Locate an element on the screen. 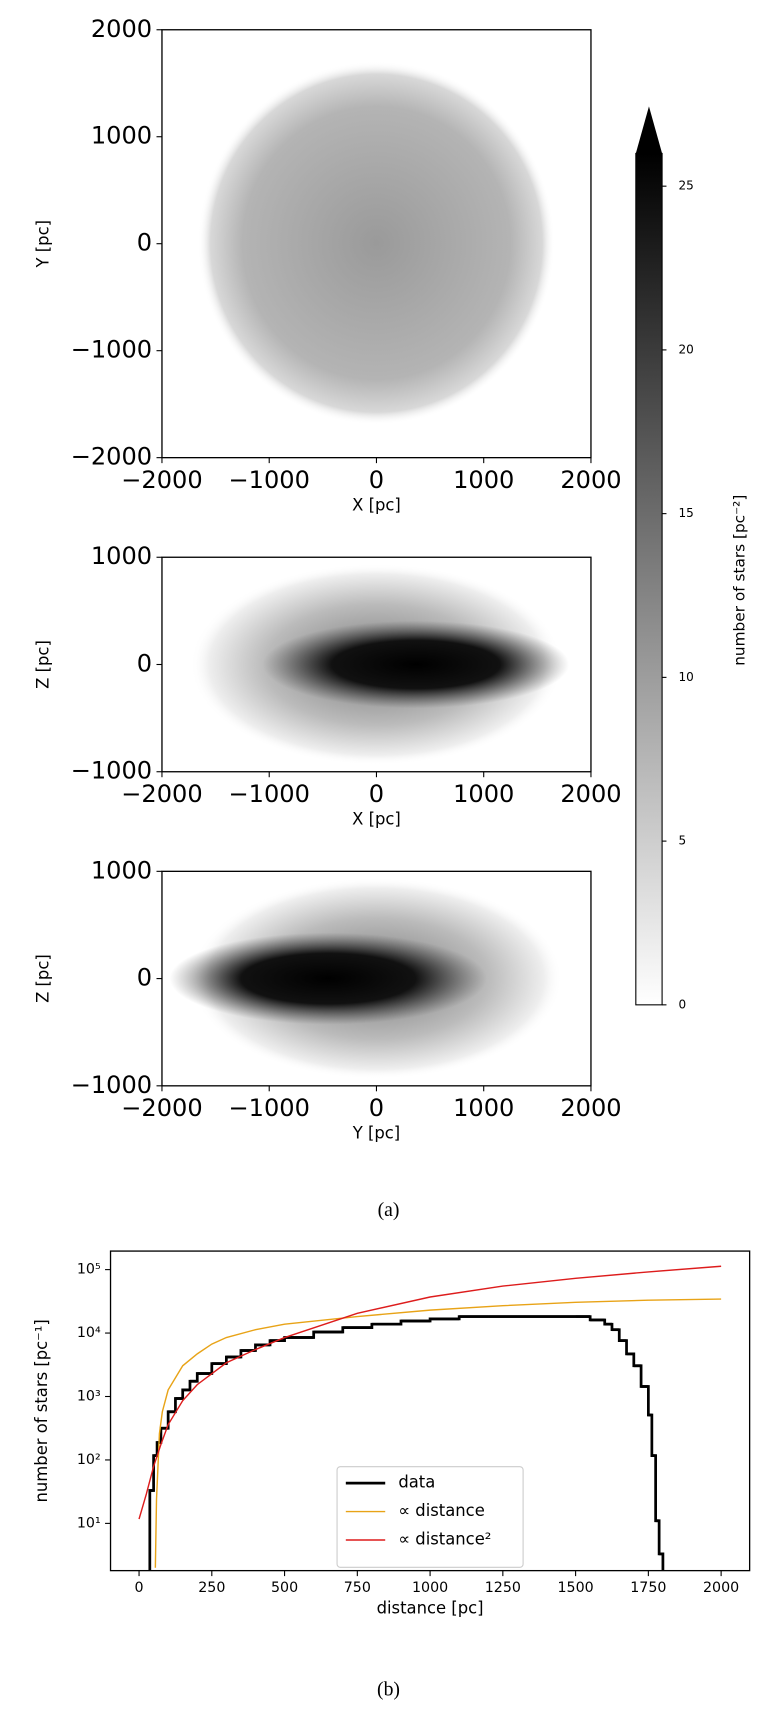  colorbar is located at coordinates (649, 579).